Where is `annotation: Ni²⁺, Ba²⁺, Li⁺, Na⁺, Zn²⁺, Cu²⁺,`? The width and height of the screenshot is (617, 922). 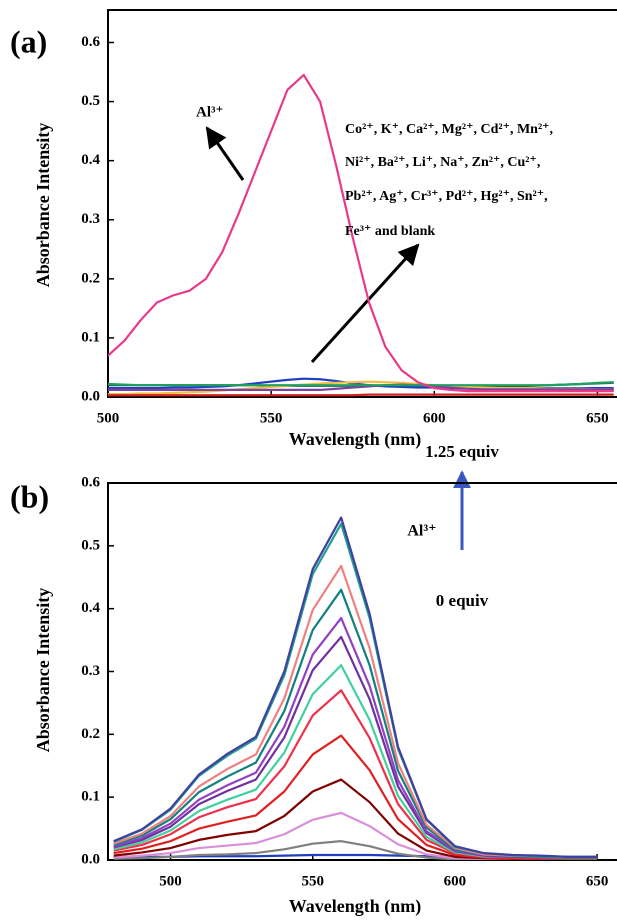
annotation: Ni²⁺, Ba²⁺, Li⁺, Na⁺, Zn²⁺, Cu²⁺, is located at coordinates (442, 162).